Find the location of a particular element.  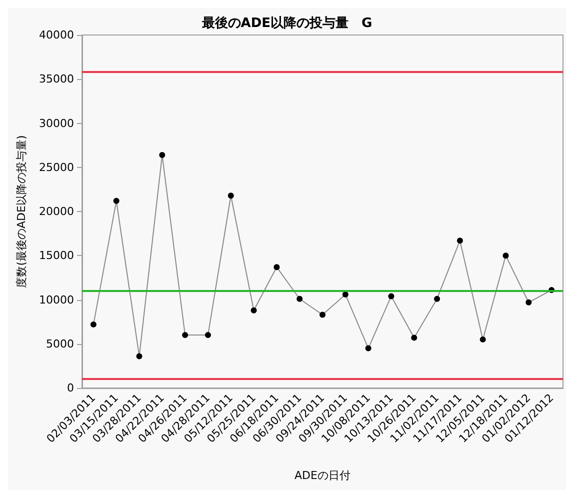

y-tick-label: 15000 is located at coordinates (56, 255).